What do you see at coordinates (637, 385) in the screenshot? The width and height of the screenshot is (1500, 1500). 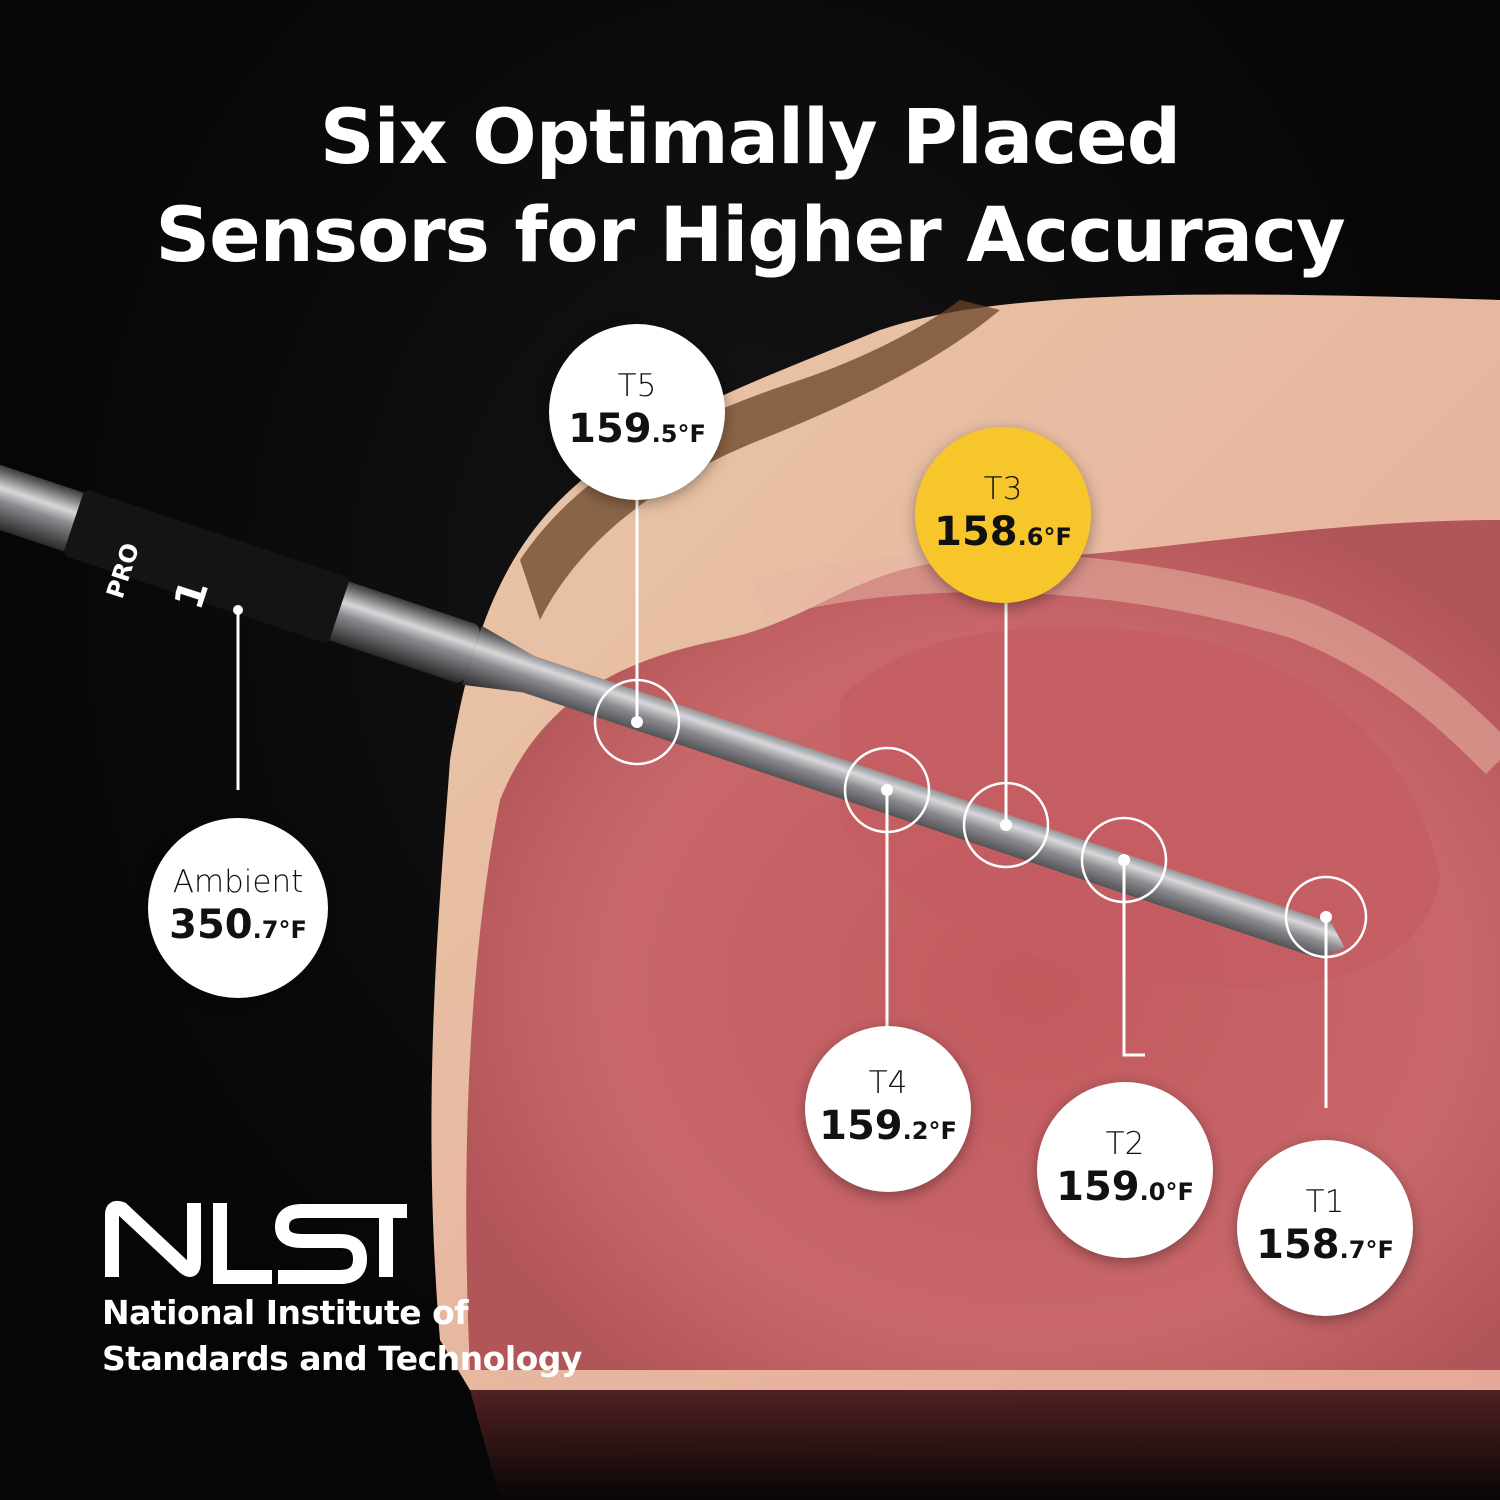 I see `sensor-label: T5` at bounding box center [637, 385].